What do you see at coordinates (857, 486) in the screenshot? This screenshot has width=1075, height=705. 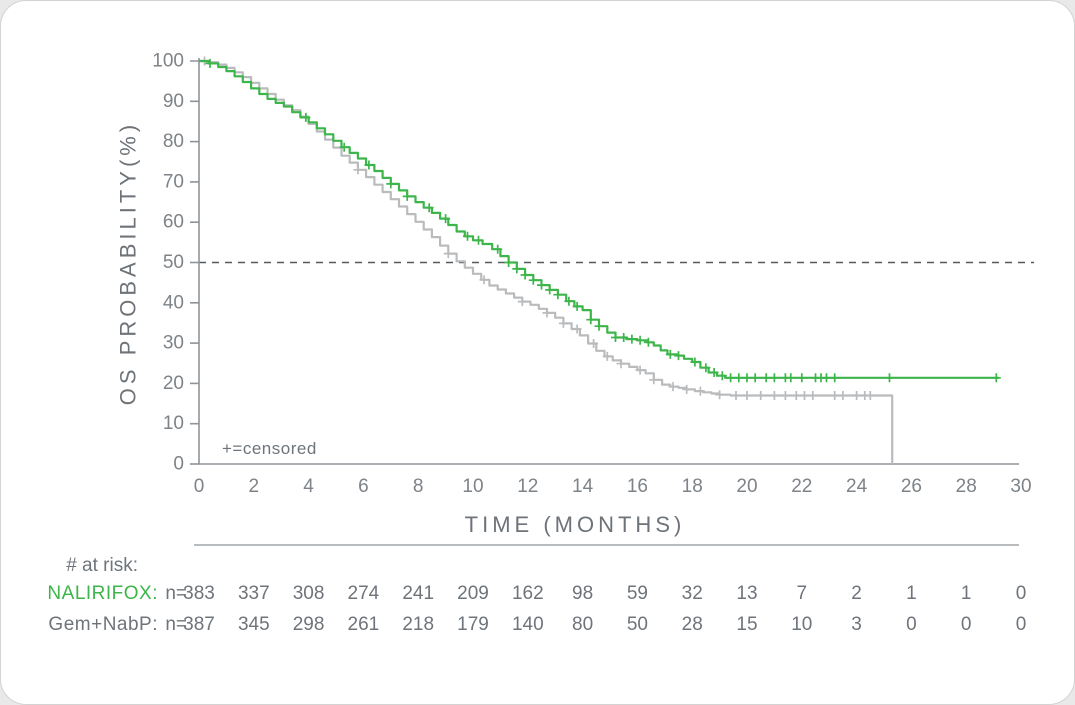 I see `x-tick-label: 24` at bounding box center [857, 486].